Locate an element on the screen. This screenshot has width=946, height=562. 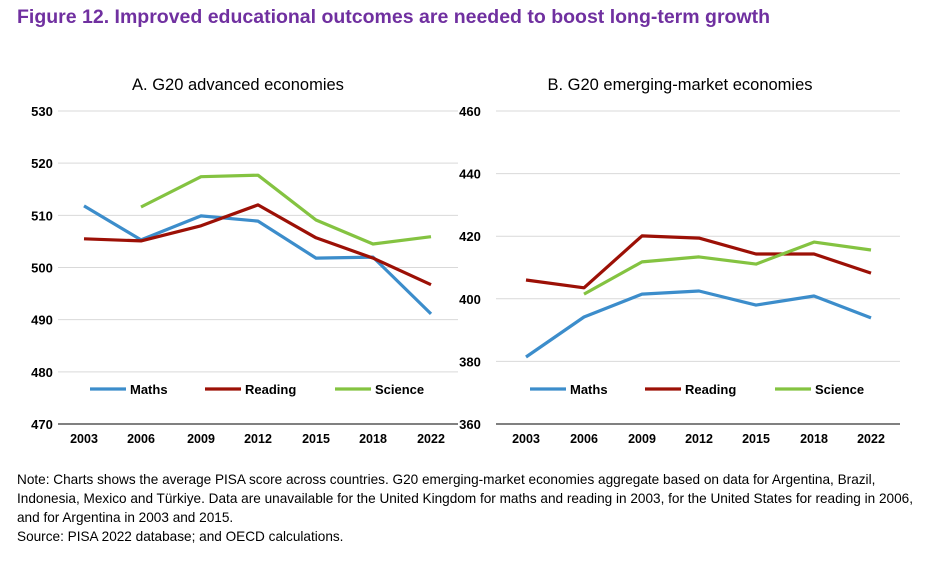
series-line-maths is located at coordinates (698, 324).